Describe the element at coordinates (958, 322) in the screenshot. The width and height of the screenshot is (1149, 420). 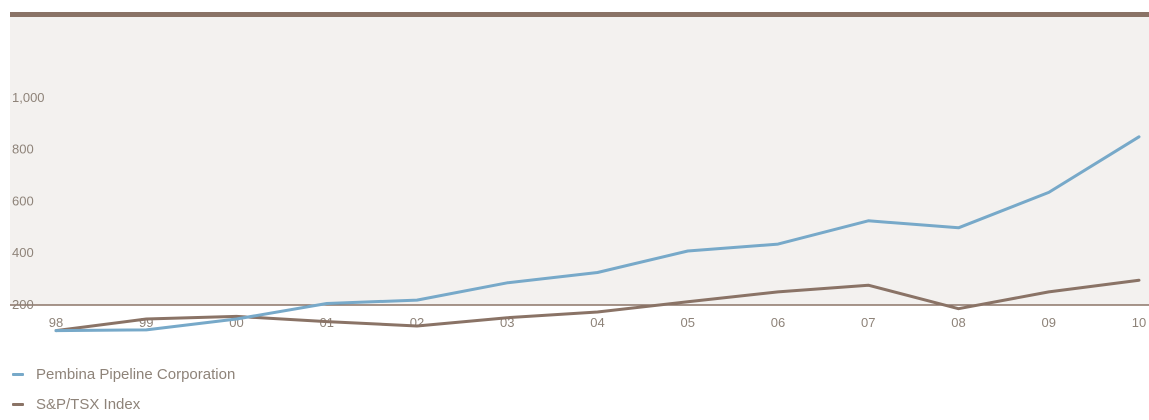
I see `x-tick-label: 08` at that location.